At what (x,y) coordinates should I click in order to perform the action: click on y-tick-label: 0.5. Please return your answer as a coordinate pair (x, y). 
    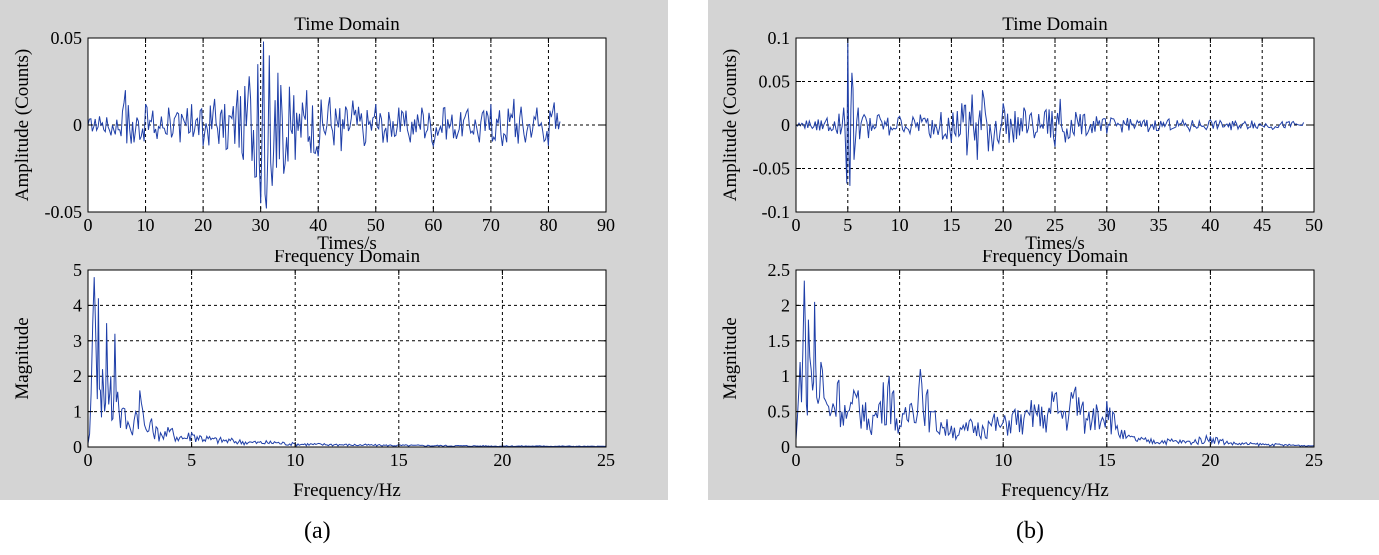
    Looking at the image, I should click on (779, 412).